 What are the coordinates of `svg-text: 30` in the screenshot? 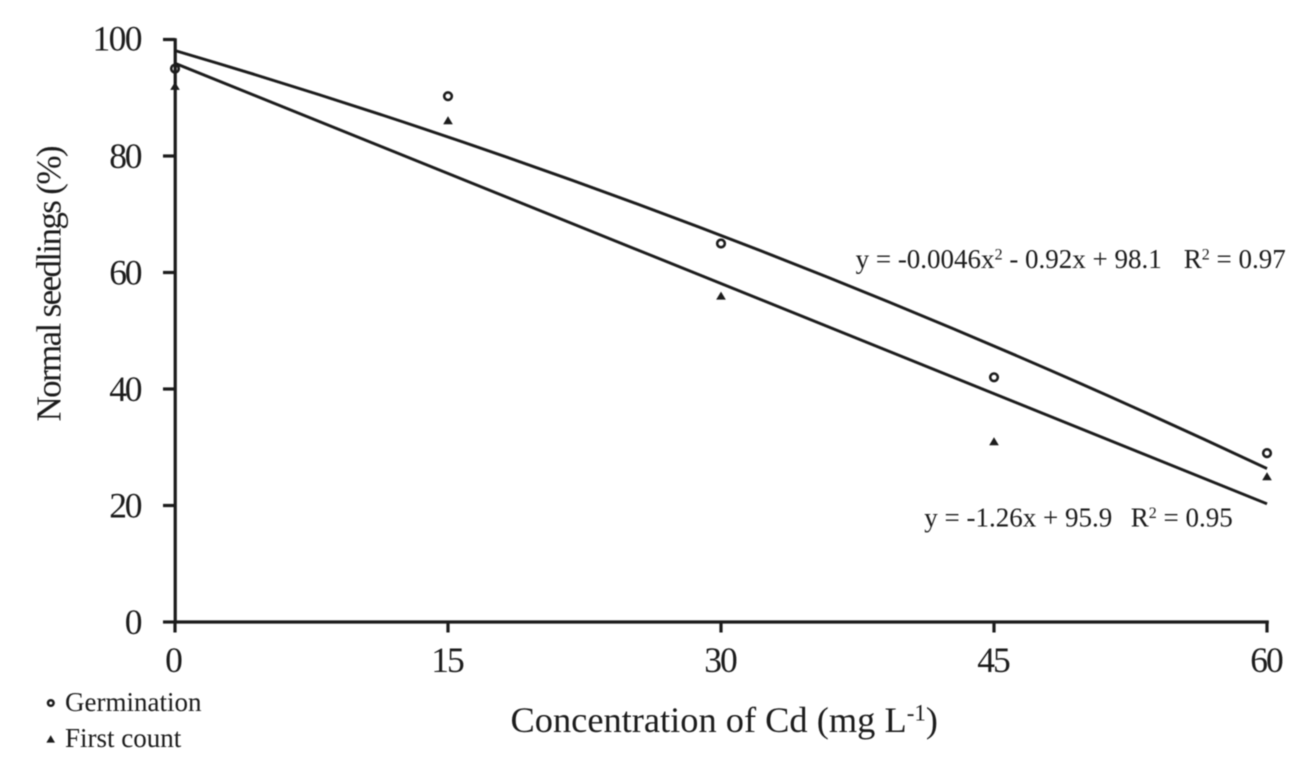 It's located at (721, 660).